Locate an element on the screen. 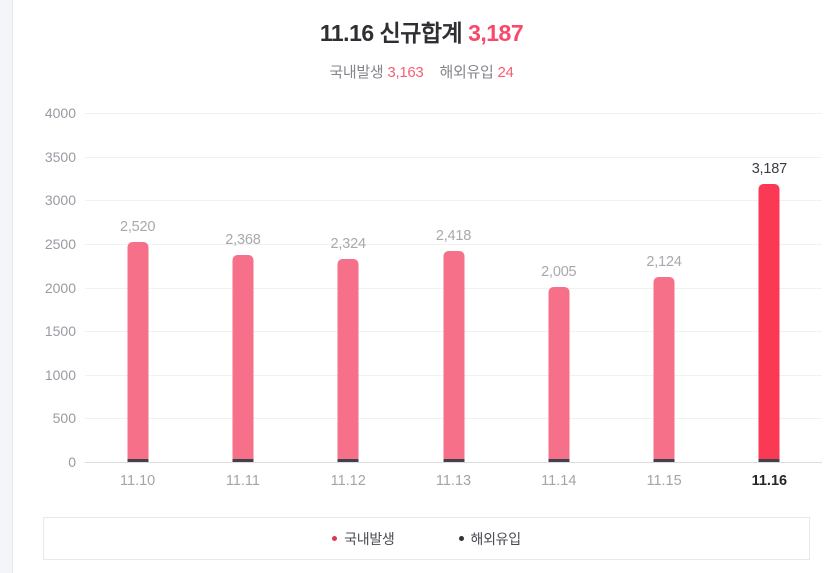 The width and height of the screenshot is (830, 573). chart-title-total: 3,187 is located at coordinates (496, 33).